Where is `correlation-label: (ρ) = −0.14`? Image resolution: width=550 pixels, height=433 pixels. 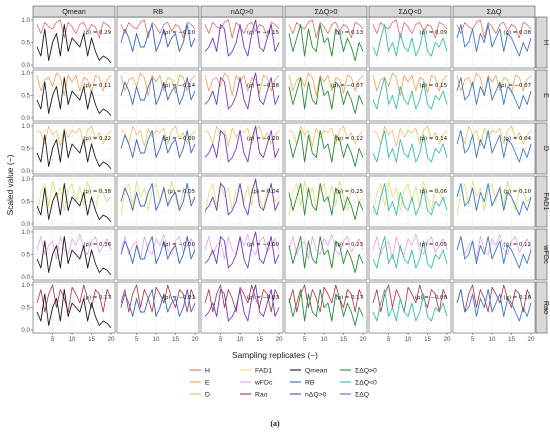
correlation-label: (ρ) = −0.14 is located at coordinates (179, 86).